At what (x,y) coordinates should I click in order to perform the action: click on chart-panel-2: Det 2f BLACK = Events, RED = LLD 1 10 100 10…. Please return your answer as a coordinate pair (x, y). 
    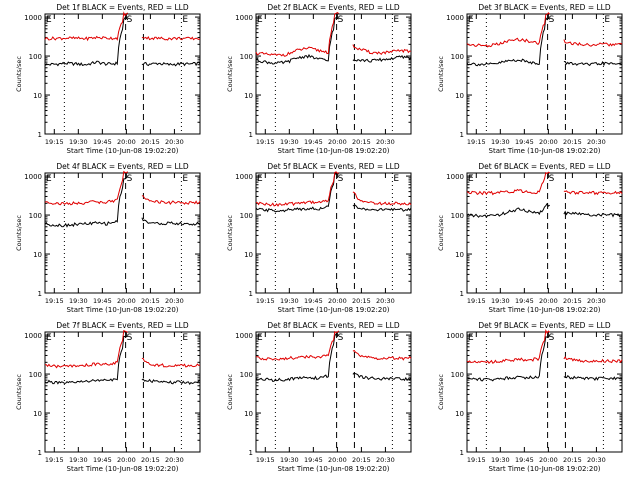
    Looking at the image, I should click on (319, 79).